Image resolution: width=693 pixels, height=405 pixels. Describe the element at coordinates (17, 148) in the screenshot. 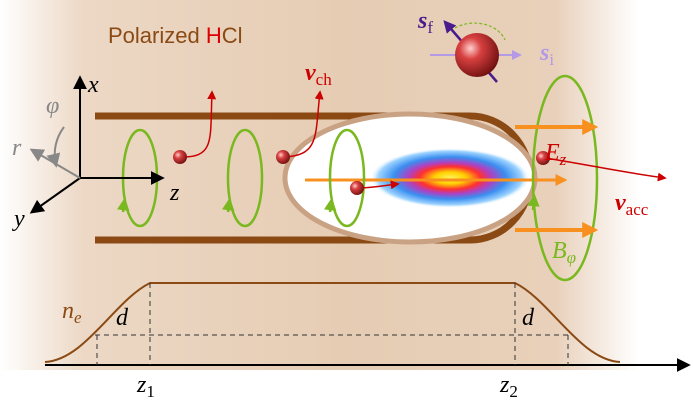

I see `r-label: r` at that location.